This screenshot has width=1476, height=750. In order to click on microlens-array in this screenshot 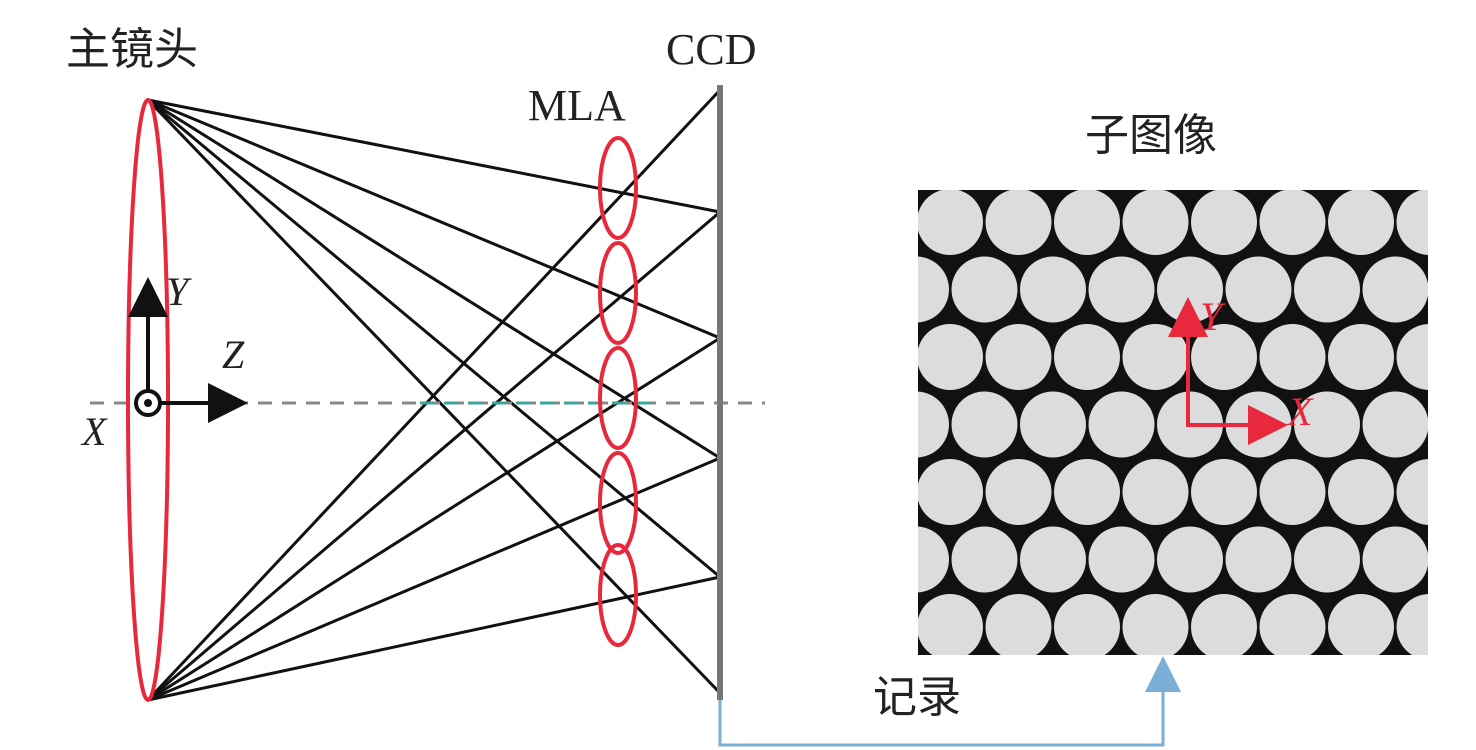, I will do `click(618, 391)`.